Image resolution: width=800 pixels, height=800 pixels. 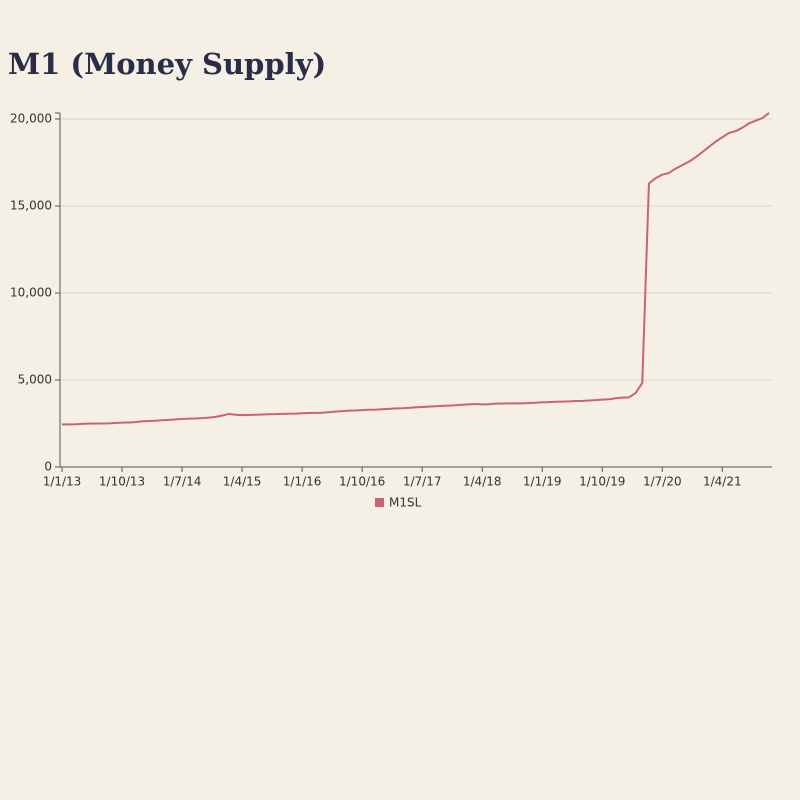 What do you see at coordinates (48, 467) in the screenshot?
I see `y-tick-label: 0` at bounding box center [48, 467].